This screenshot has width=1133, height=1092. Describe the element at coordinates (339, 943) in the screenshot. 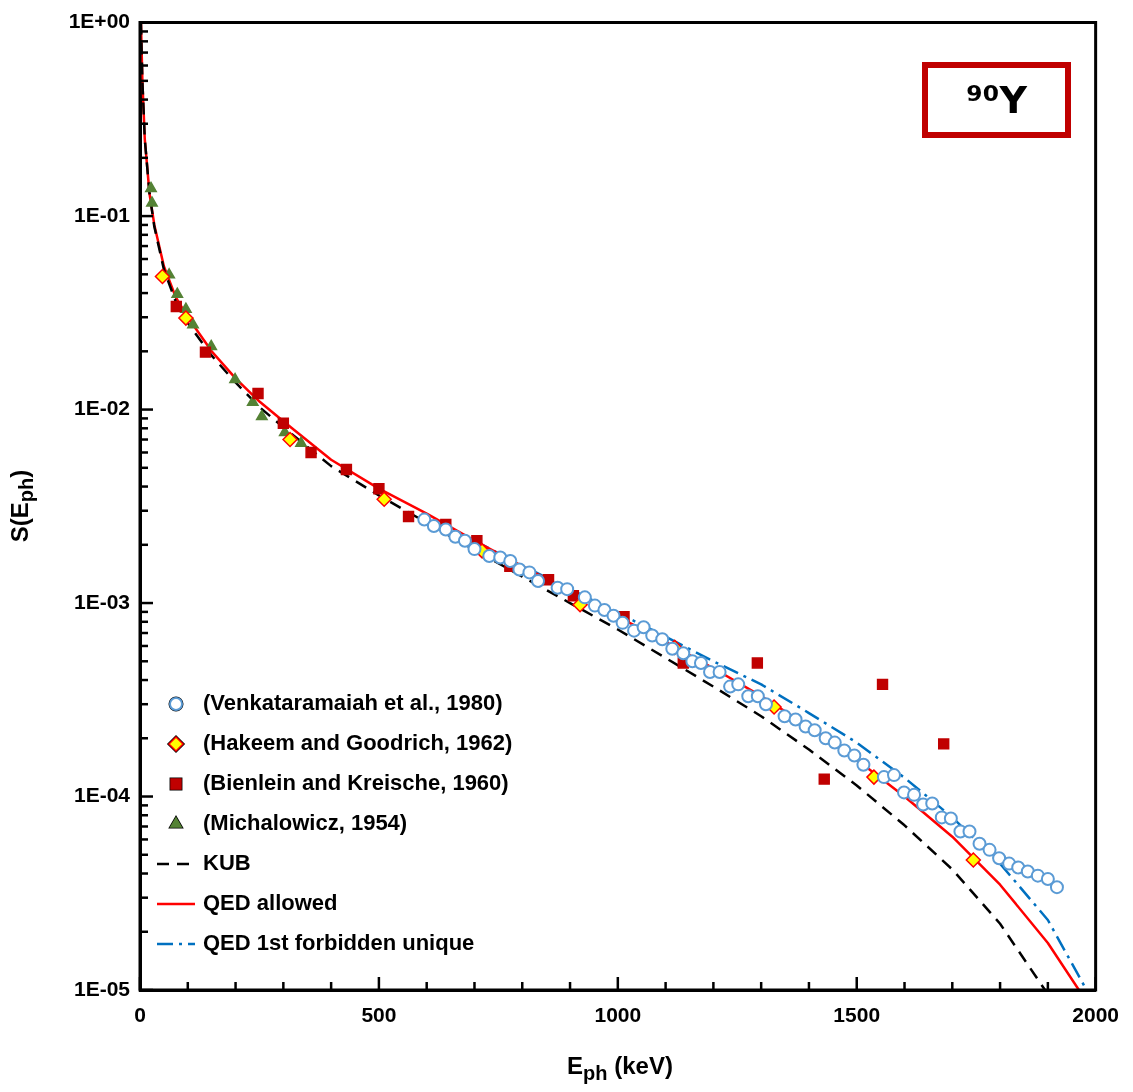

I see `legend-label: QED 1st forbidden unique` at that location.